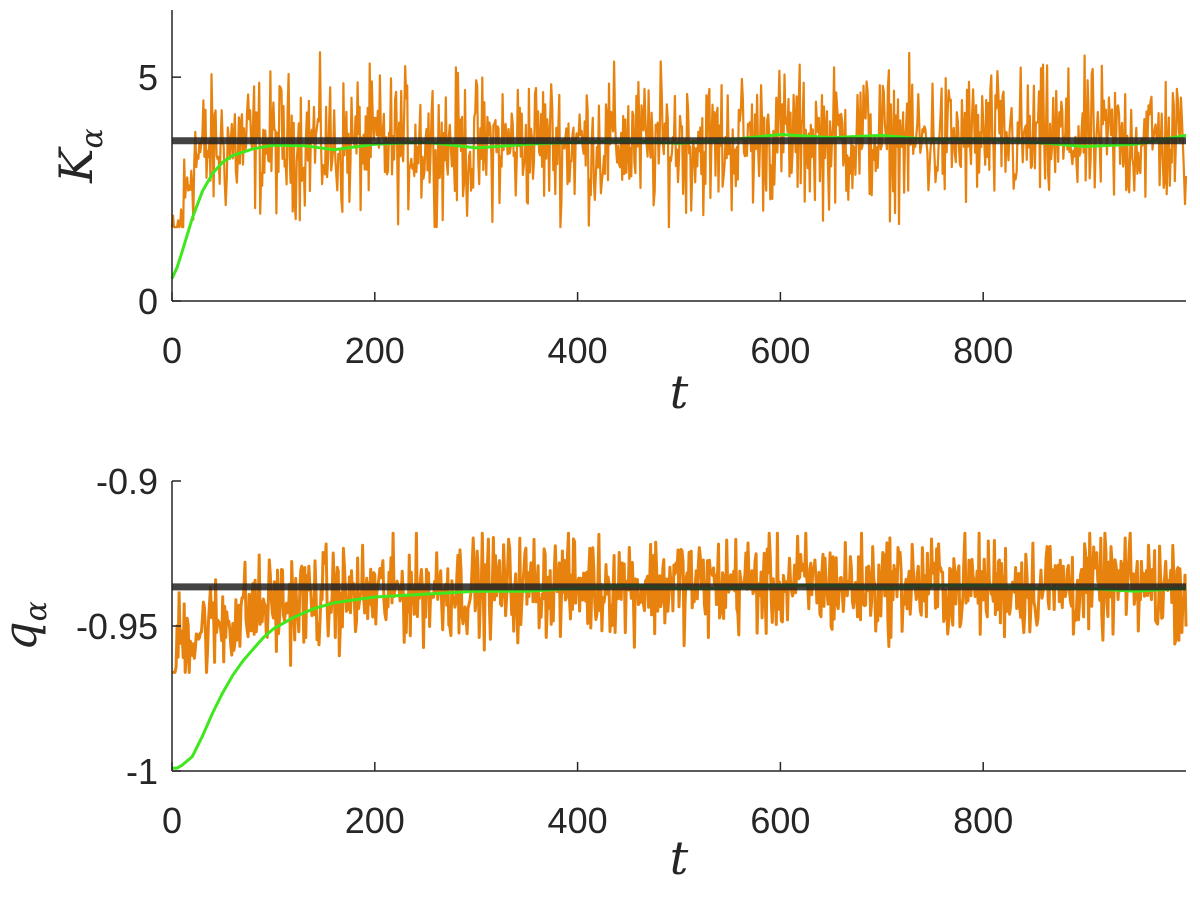 The image size is (1200, 897). What do you see at coordinates (79, 156) in the screenshot?
I see `k-alpha-y-label: Kα` at bounding box center [79, 156].